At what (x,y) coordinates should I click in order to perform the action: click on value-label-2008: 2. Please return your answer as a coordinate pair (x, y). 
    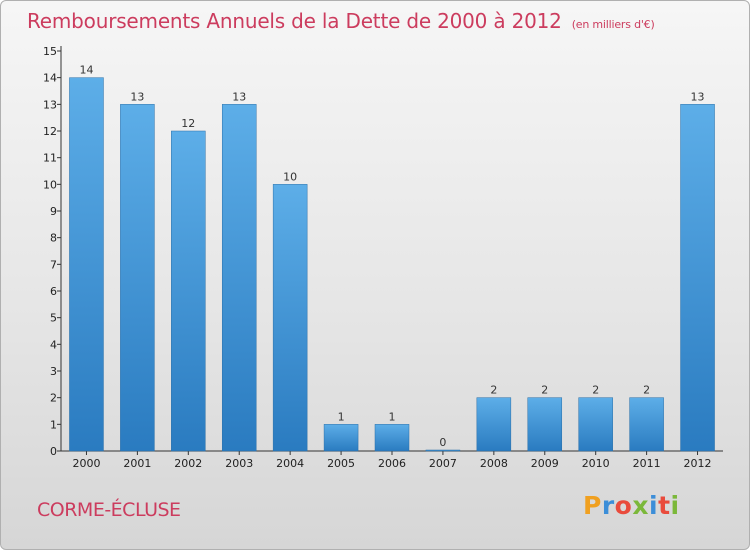
    Looking at the image, I should click on (493, 390).